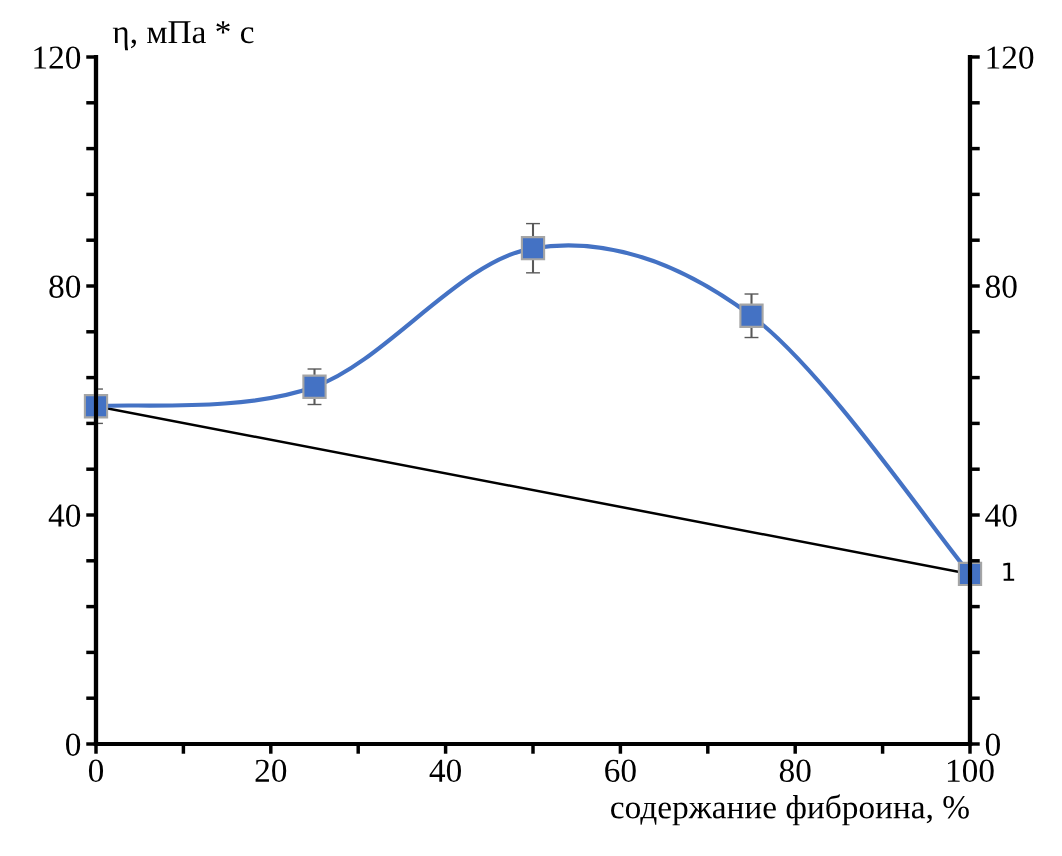 This screenshot has width=1062, height=856. What do you see at coordinates (65, 286) in the screenshot?
I see `y-tick-label: 80` at bounding box center [65, 286].